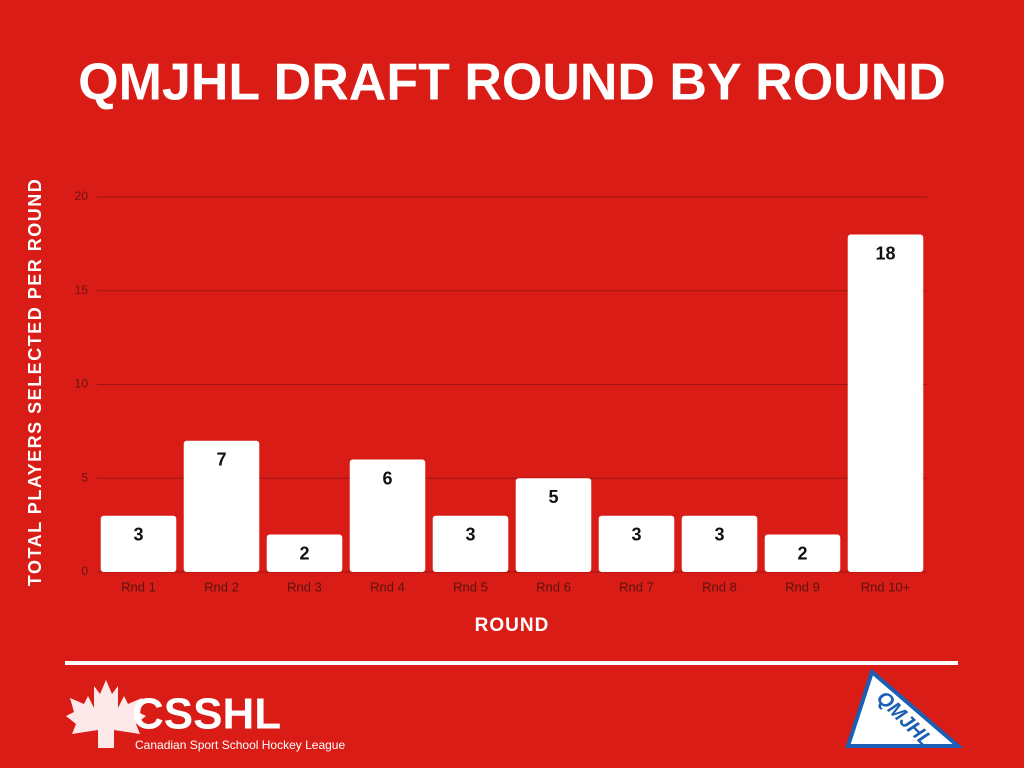  What do you see at coordinates (221, 586) in the screenshot?
I see `x-tick-label: Rnd 2` at bounding box center [221, 586].